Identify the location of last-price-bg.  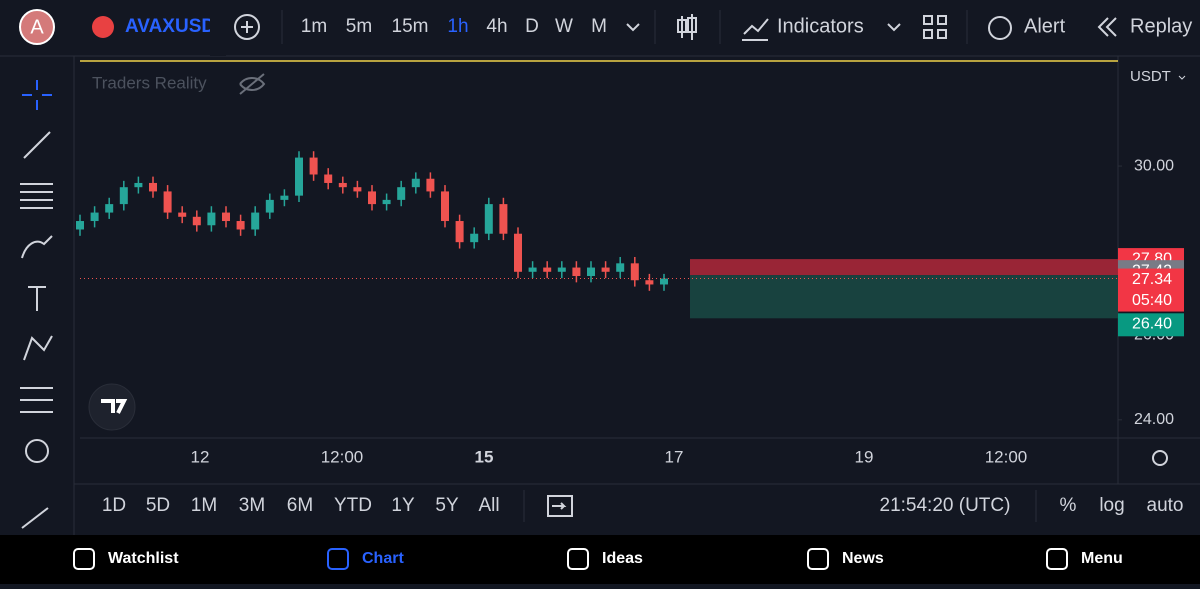
(1151, 290).